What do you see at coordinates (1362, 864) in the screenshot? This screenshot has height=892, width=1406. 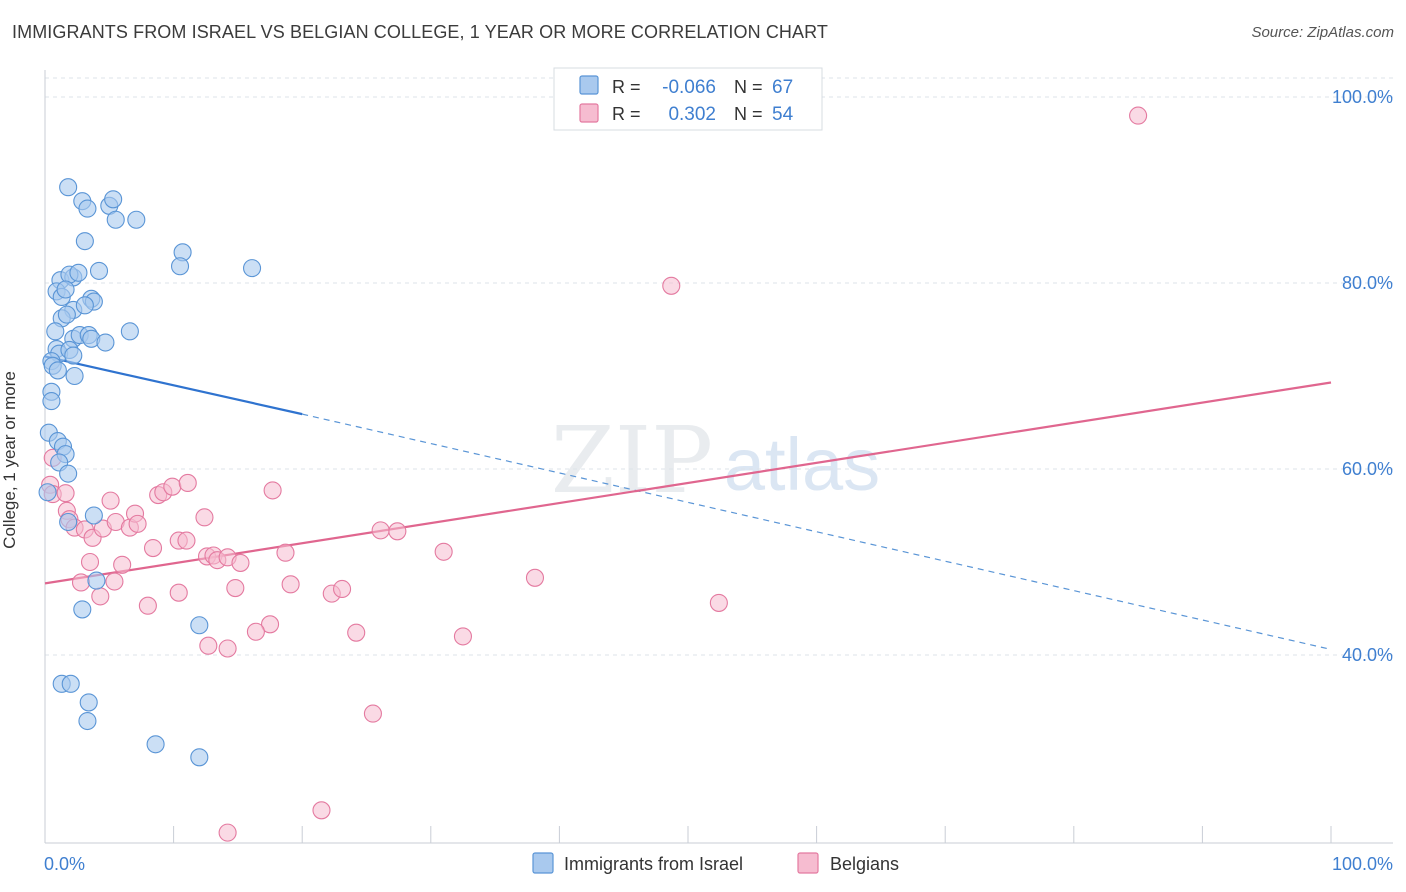 I see `x-tick-label-1: 100.0%` at bounding box center [1362, 864].